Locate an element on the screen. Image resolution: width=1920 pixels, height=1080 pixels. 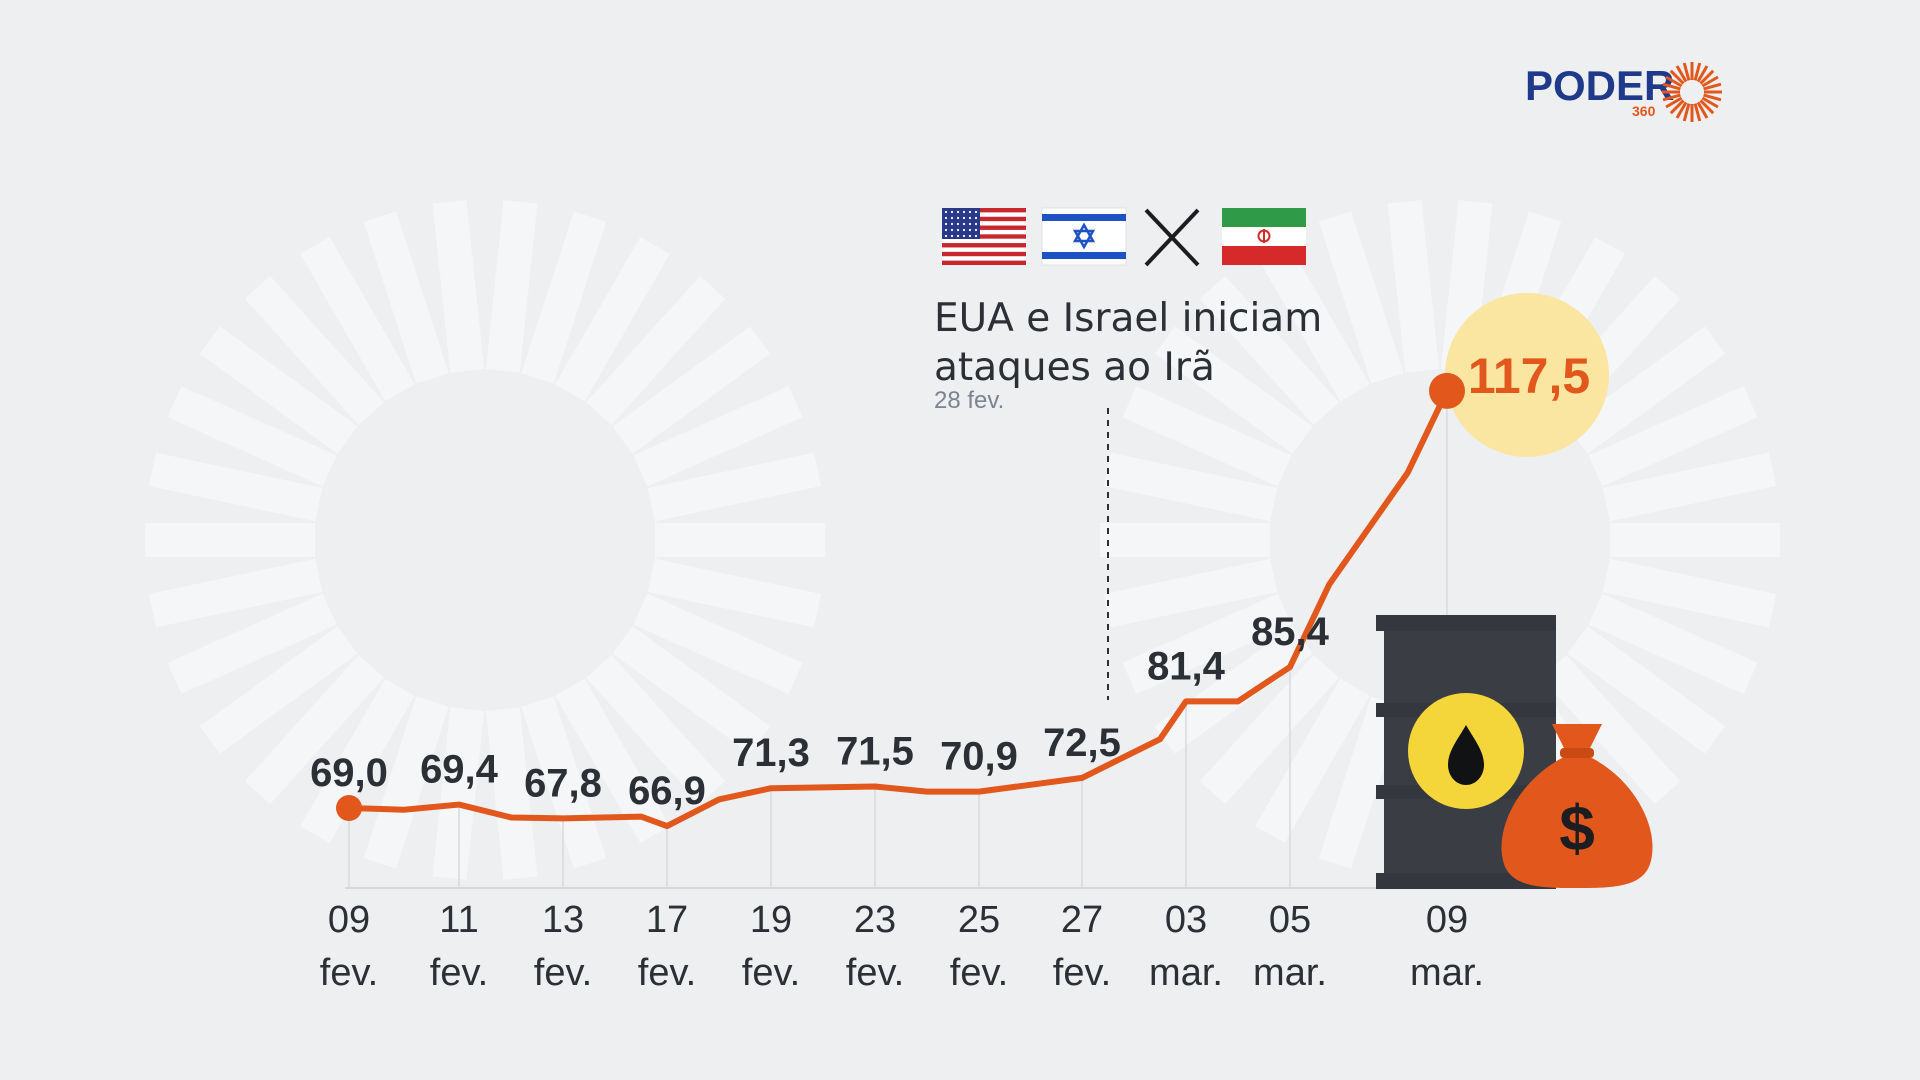
oil-drop-icon is located at coordinates (1466, 755).